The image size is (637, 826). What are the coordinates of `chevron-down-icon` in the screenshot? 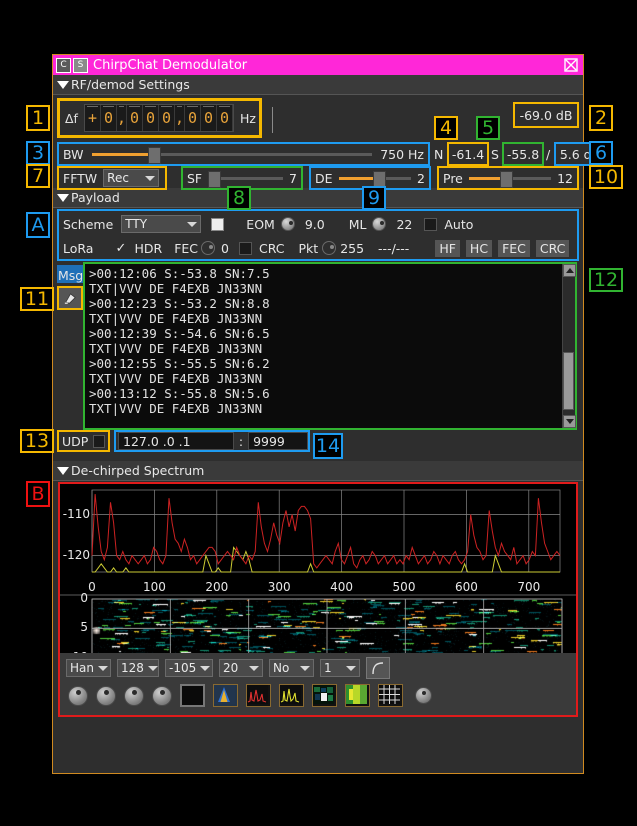 It's located at (569, 421).